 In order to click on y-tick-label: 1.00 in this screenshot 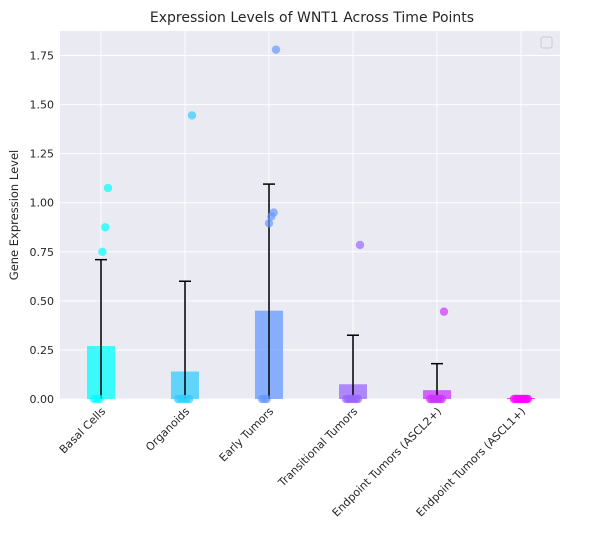, I will do `click(42, 203)`.